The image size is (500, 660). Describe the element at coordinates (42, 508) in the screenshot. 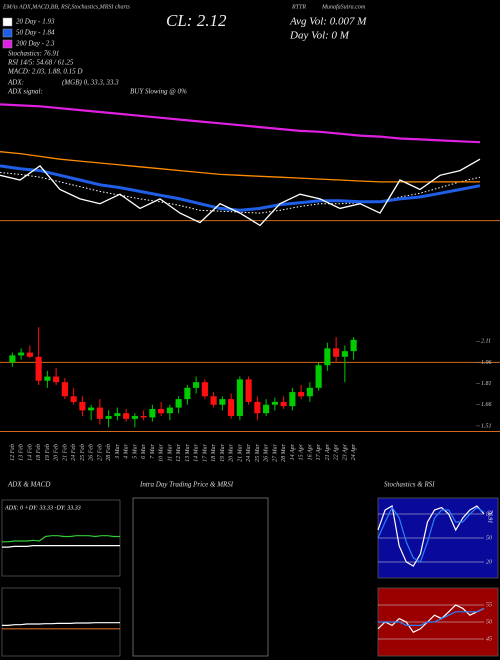

I see `panel-label: ADX: 0 +DY: 33.33 -DY: 33.33` at that location.